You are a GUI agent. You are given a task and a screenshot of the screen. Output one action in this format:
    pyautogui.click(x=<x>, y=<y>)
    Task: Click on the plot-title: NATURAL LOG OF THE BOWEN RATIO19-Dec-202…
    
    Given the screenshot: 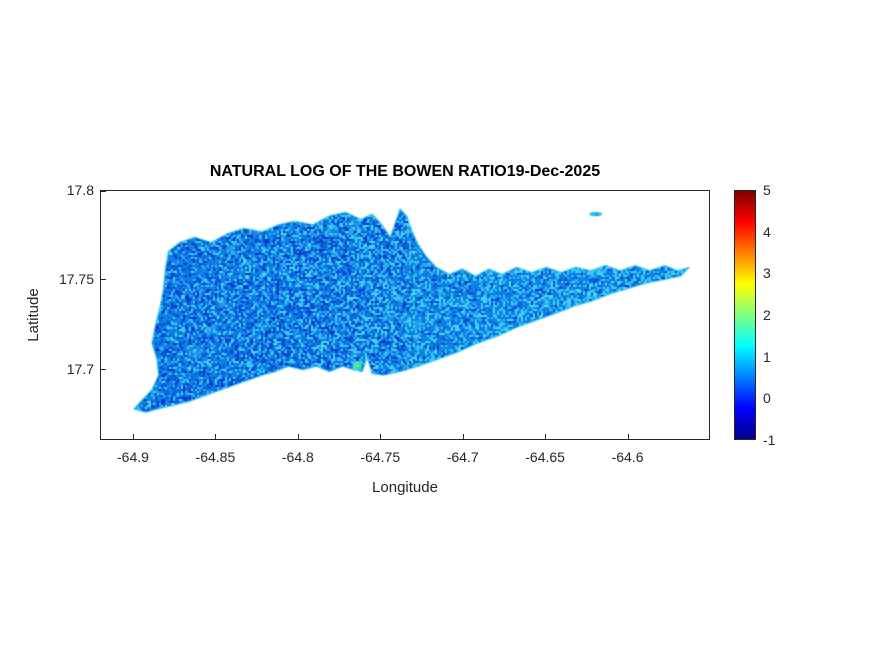 What is the action you would take?
    pyautogui.click(x=405, y=171)
    